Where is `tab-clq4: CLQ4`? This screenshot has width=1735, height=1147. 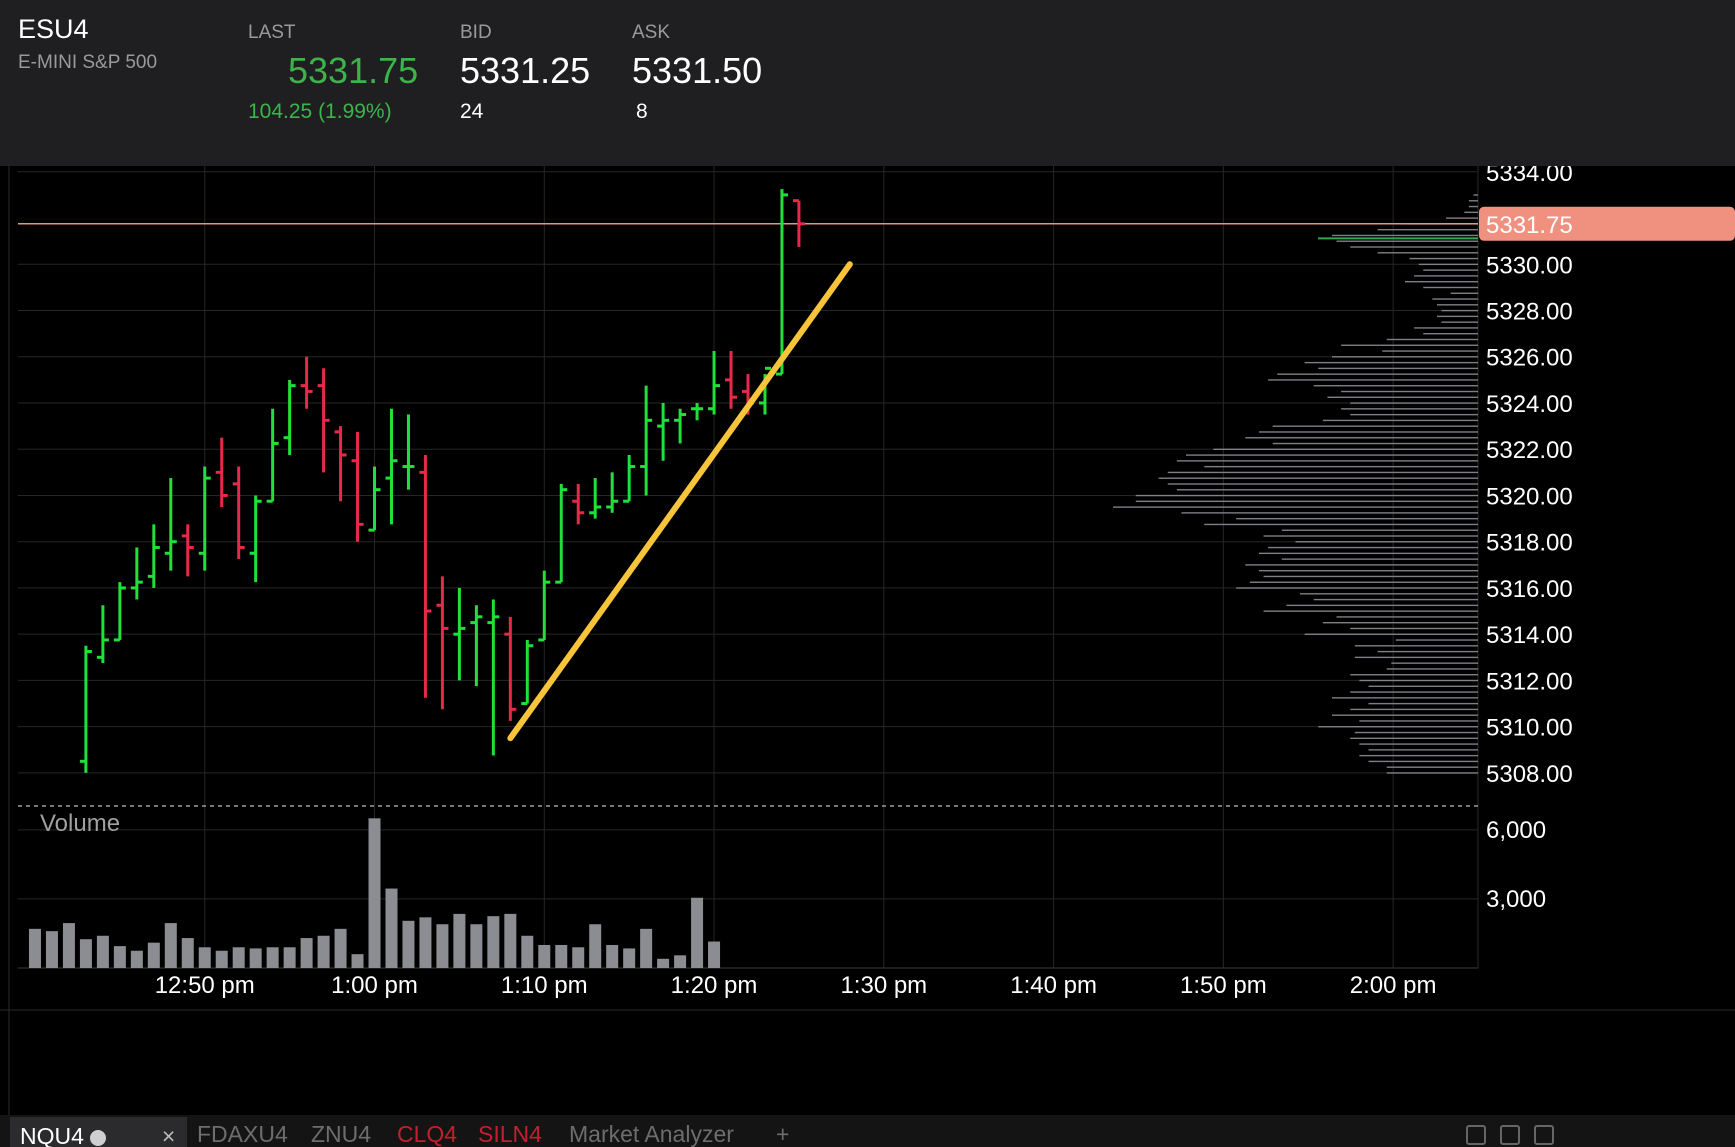
tab-clq4: CLQ4 is located at coordinates (427, 1134).